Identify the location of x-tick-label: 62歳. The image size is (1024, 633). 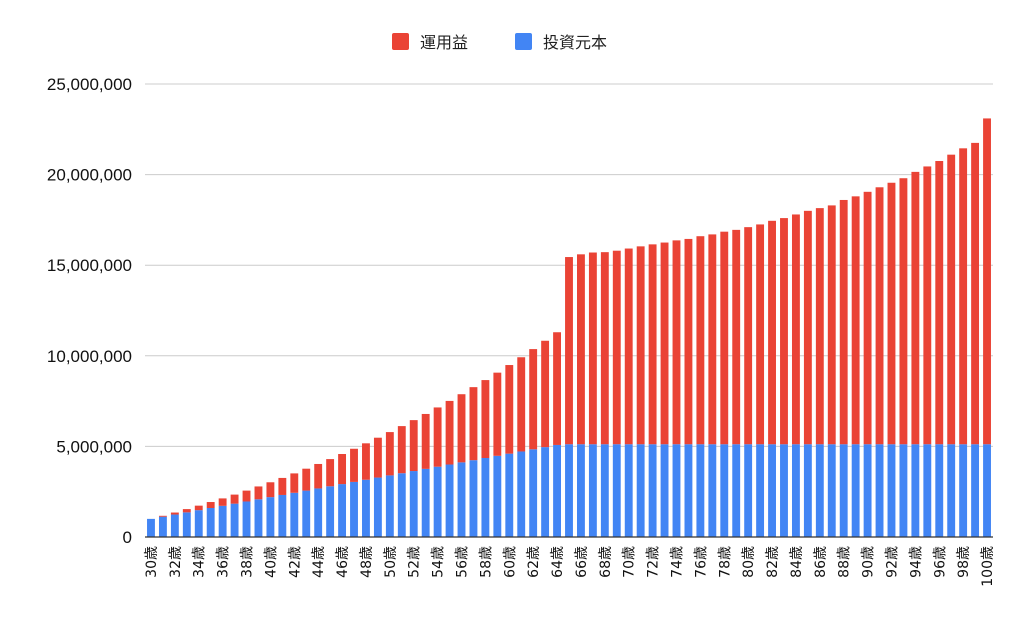
(534, 562).